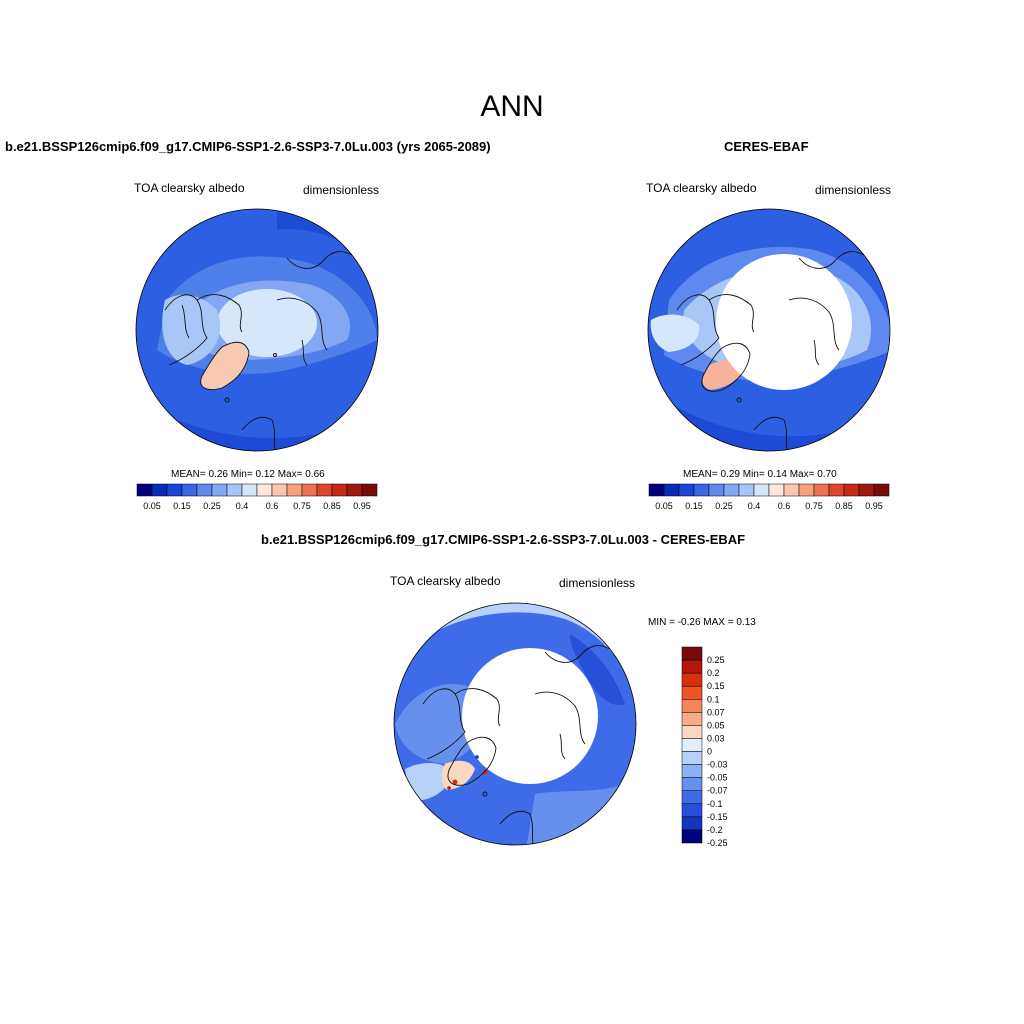 Image resolution: width=1024 pixels, height=1024 pixels. What do you see at coordinates (694, 506) in the screenshot?
I see `obs-colorbar-tick-label: 0.15` at bounding box center [694, 506].